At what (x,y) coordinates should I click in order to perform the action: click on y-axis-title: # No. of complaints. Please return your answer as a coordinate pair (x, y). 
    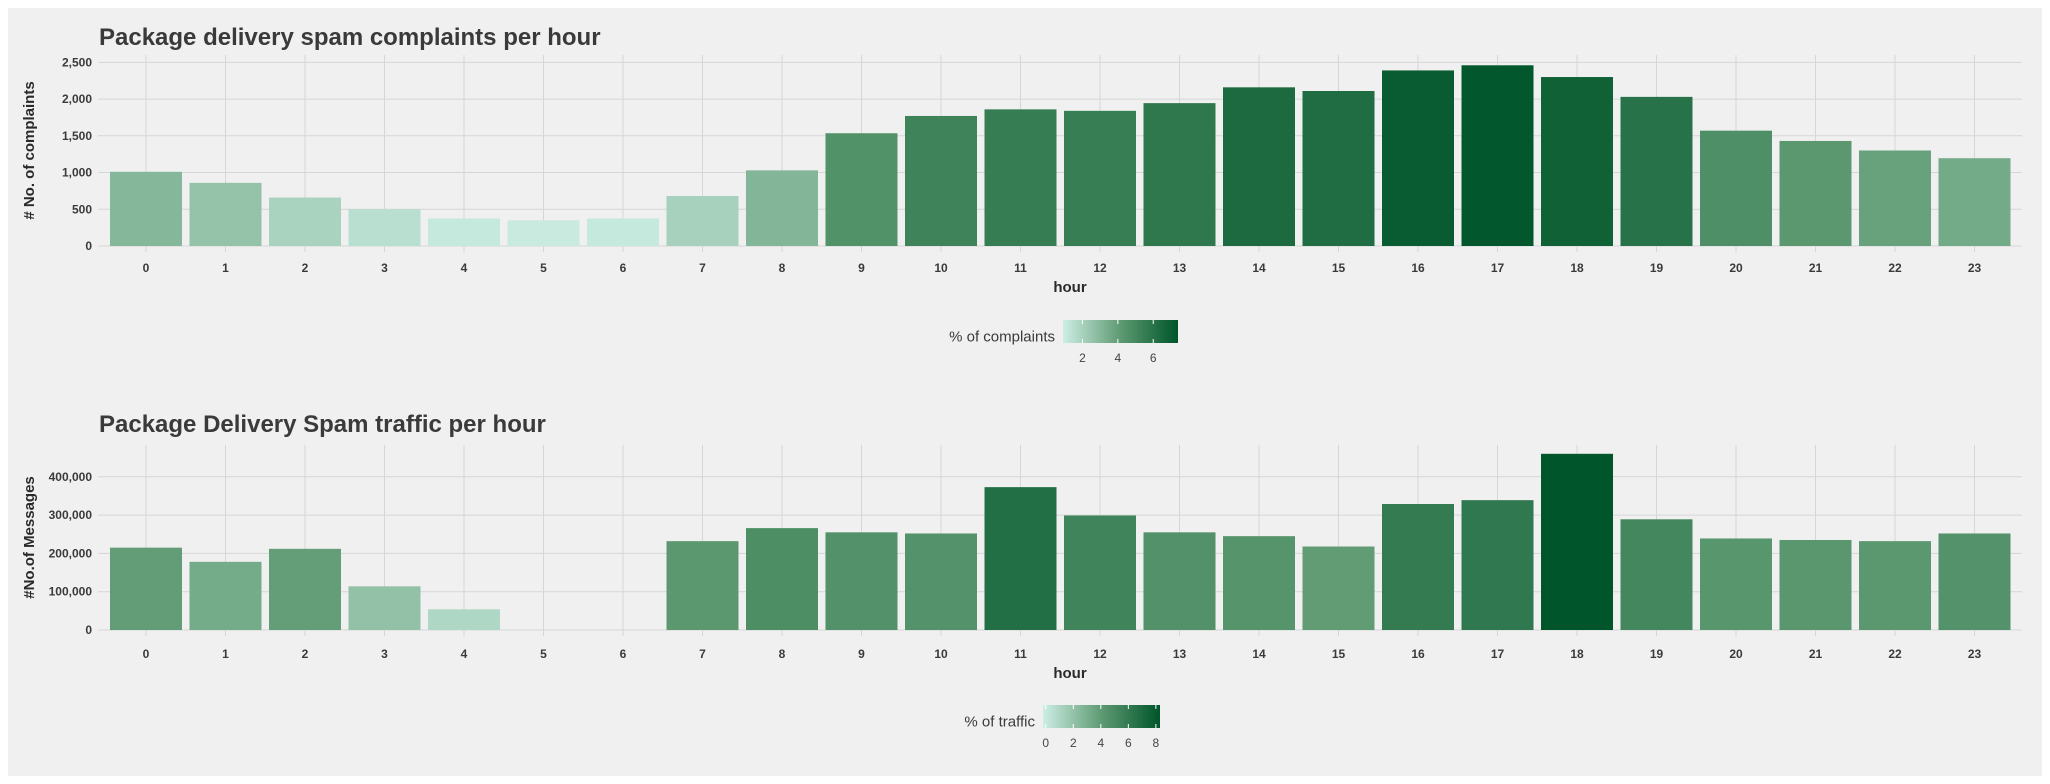
    Looking at the image, I should click on (29, 150).